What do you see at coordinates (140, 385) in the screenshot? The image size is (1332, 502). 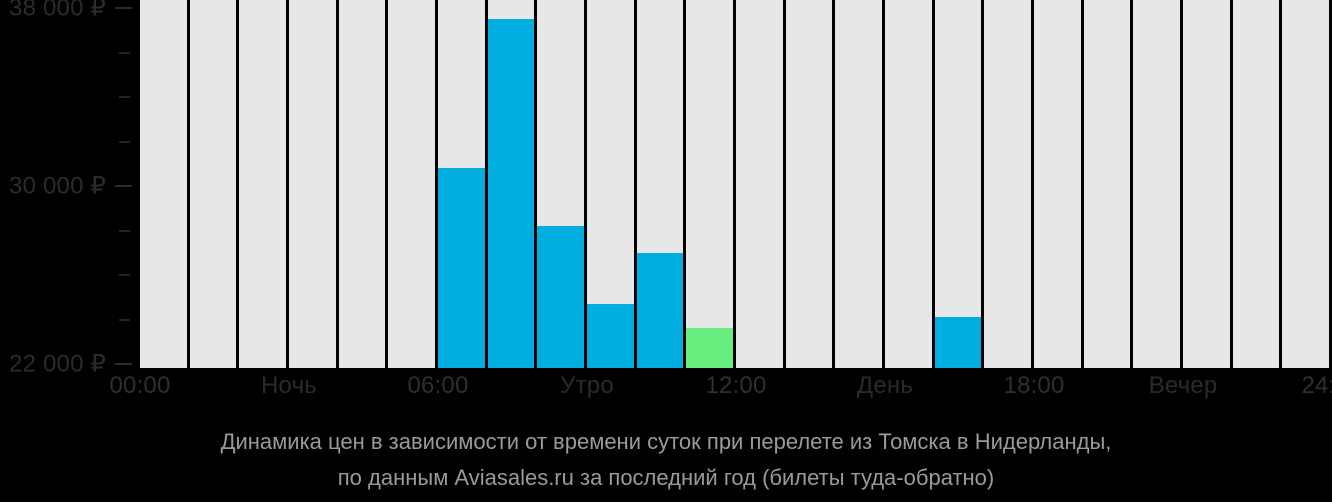 I see `x-axis-tick-label: 00:00` at bounding box center [140, 385].